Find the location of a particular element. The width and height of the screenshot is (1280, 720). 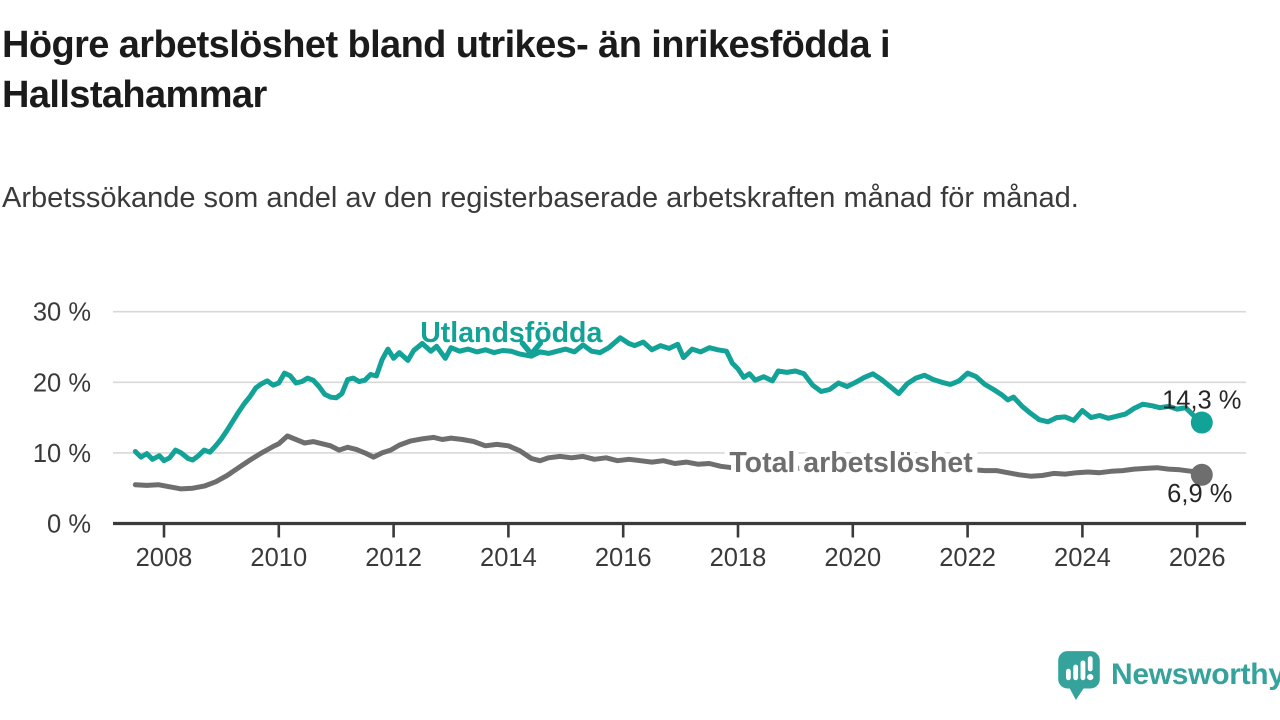

x-axis-tick-label: 2026 is located at coordinates (1197, 558).